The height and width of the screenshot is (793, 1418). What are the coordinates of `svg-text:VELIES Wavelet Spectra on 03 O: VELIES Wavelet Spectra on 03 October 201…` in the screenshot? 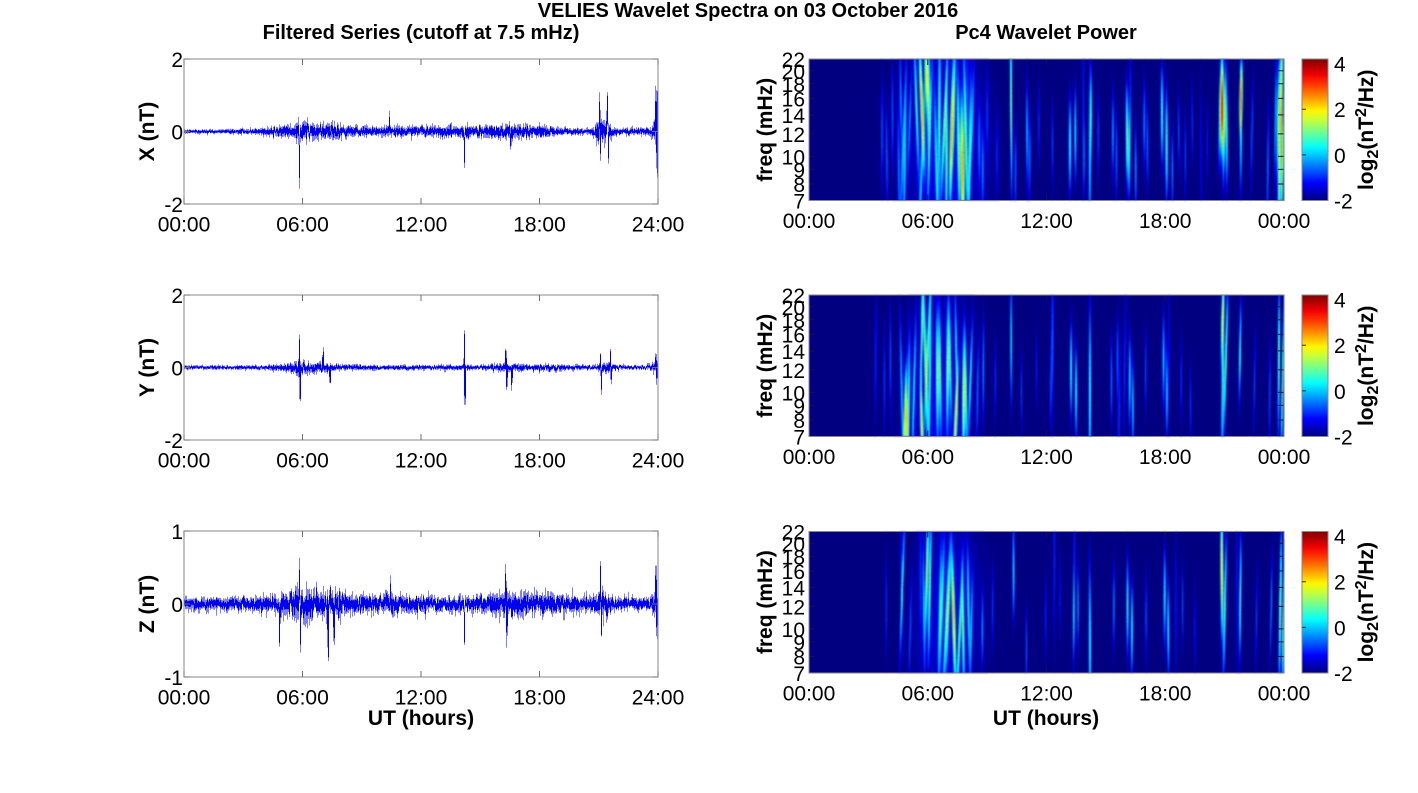 It's located at (748, 11).